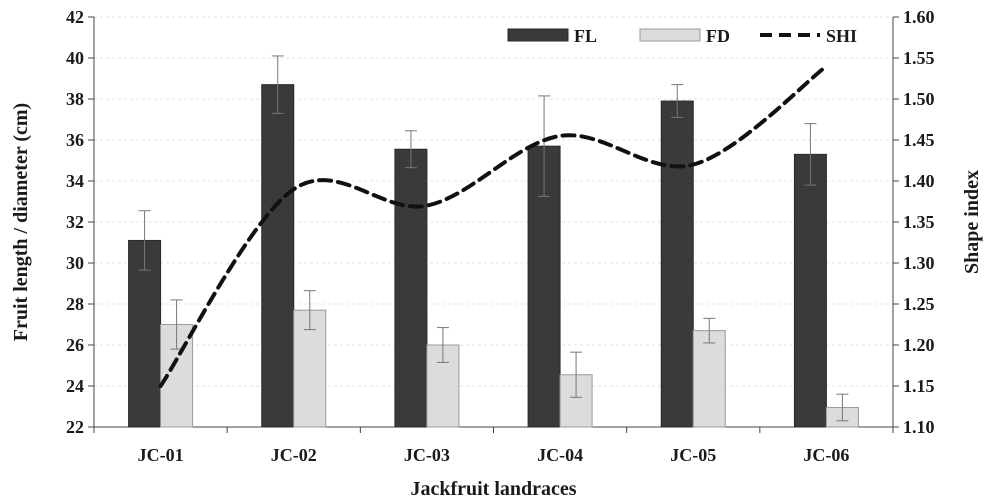  Describe the element at coordinates (919, 263) in the screenshot. I see `y-right-tick-label: 1.30` at that location.